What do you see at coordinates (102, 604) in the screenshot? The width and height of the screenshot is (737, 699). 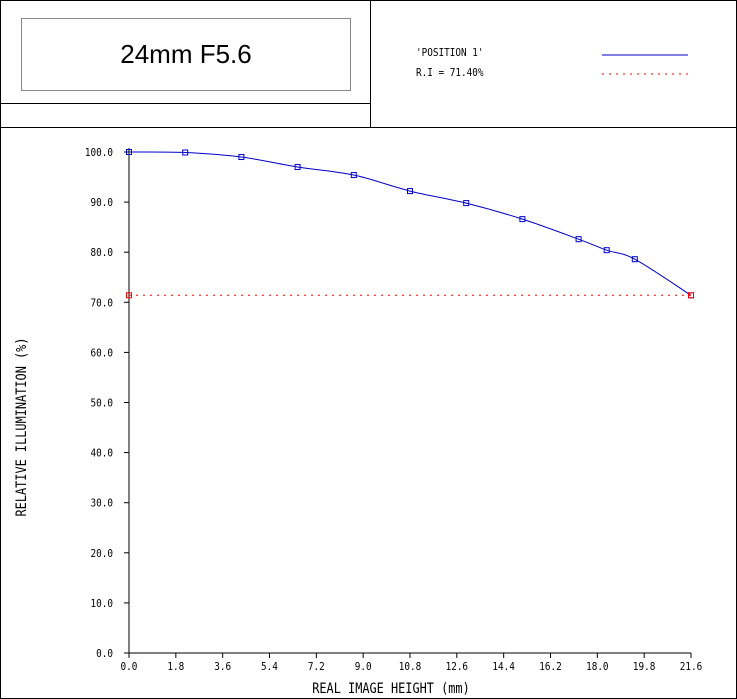 I see `y-tick-label: 10.0` at bounding box center [102, 604].